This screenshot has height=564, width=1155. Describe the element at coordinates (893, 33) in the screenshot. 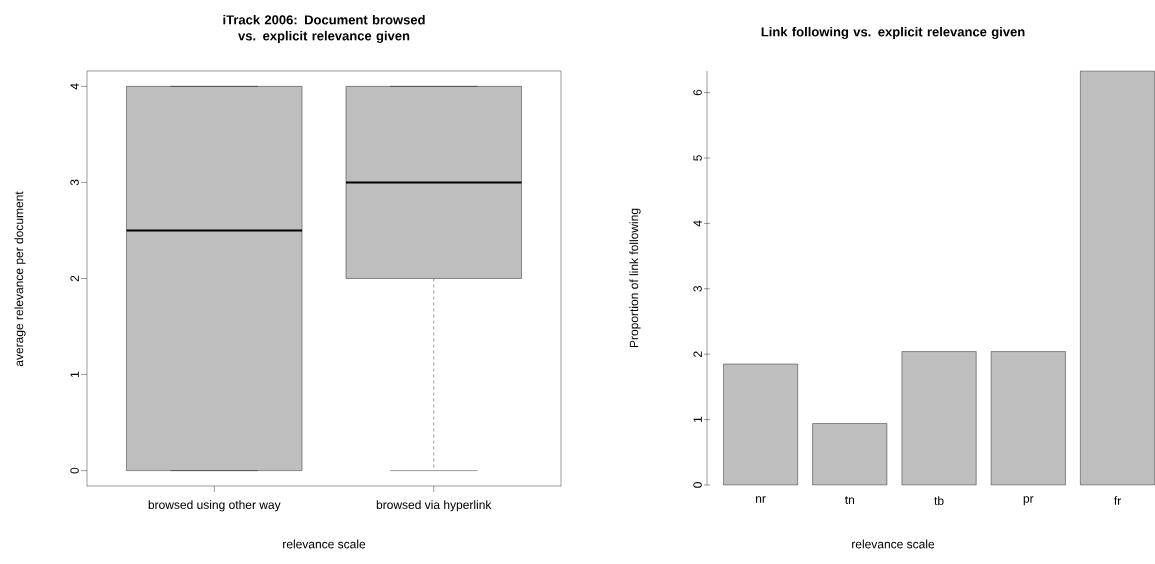

I see `chart-title: Link following vs. explicit relevance given` at that location.